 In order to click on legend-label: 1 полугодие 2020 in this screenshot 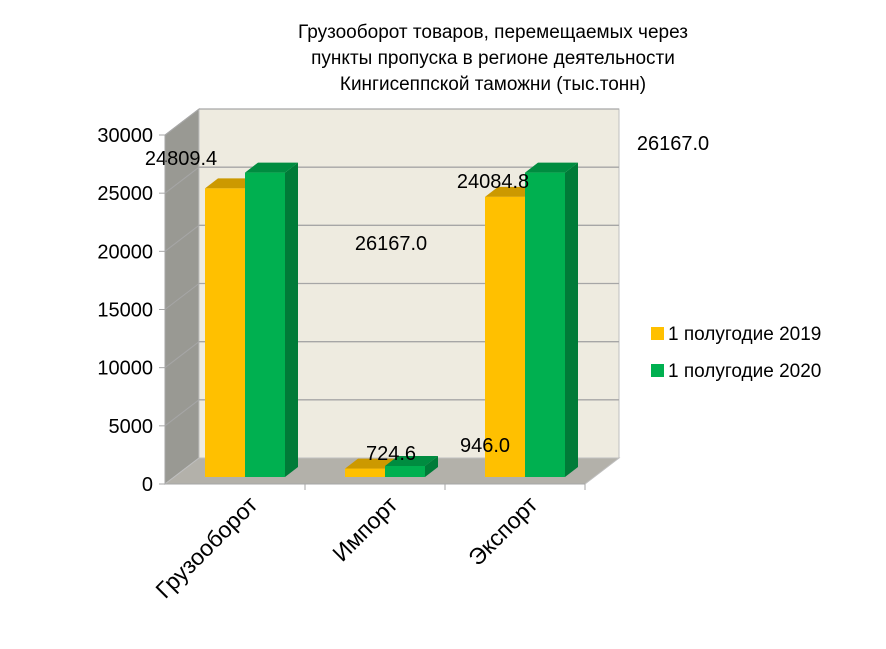, I will do `click(744, 371)`.